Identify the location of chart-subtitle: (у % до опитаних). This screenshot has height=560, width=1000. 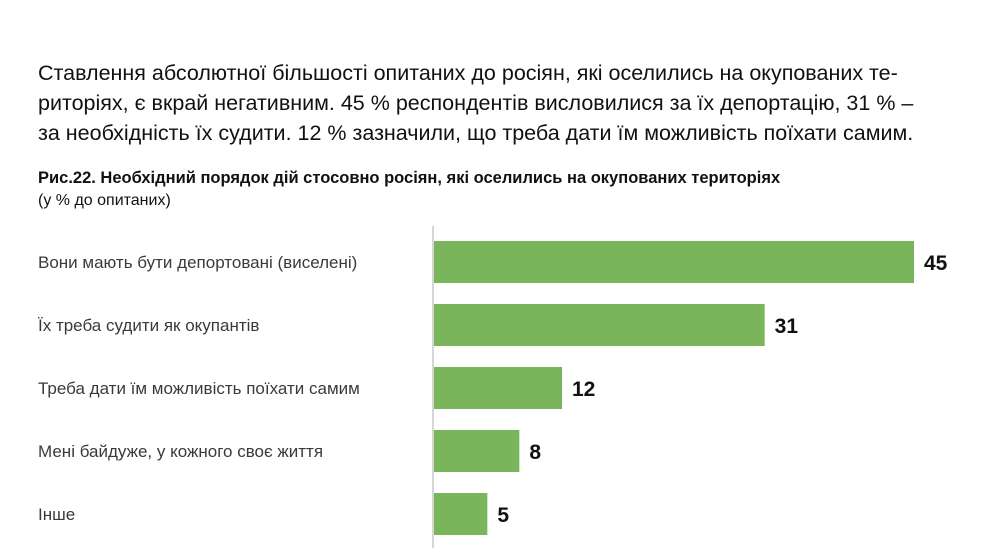
(104, 200).